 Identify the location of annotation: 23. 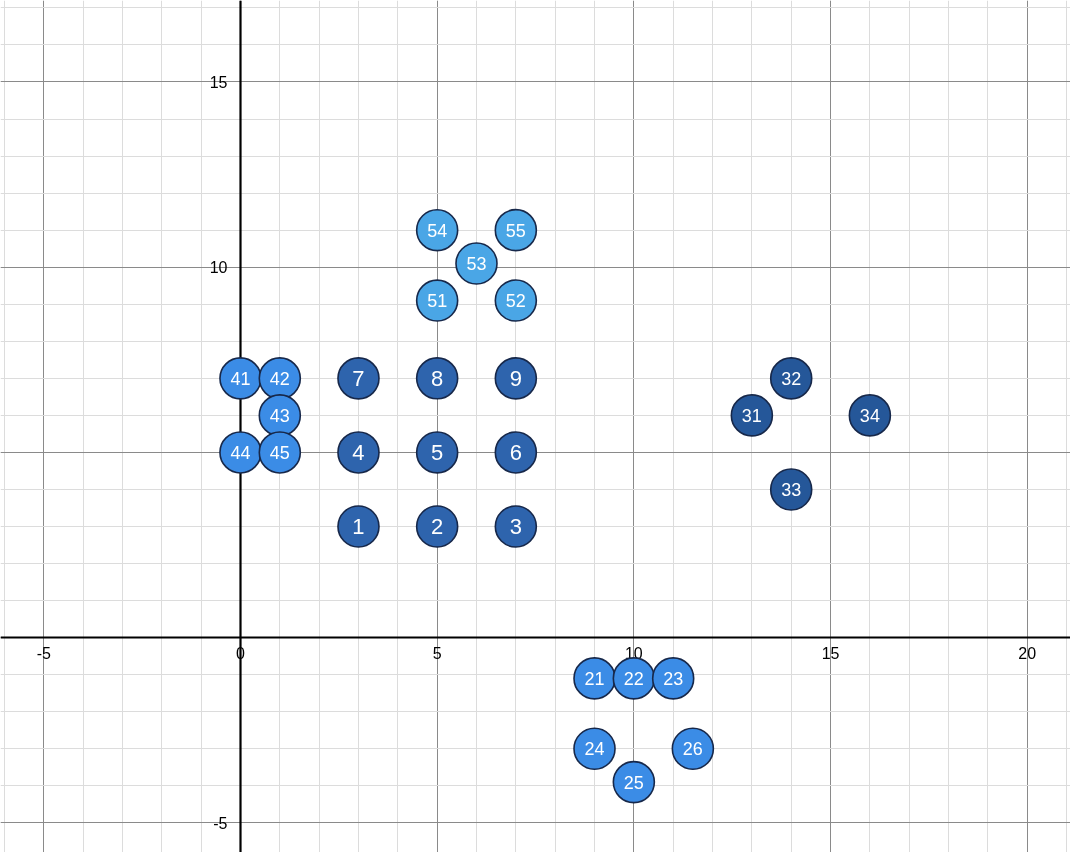
(673, 678).